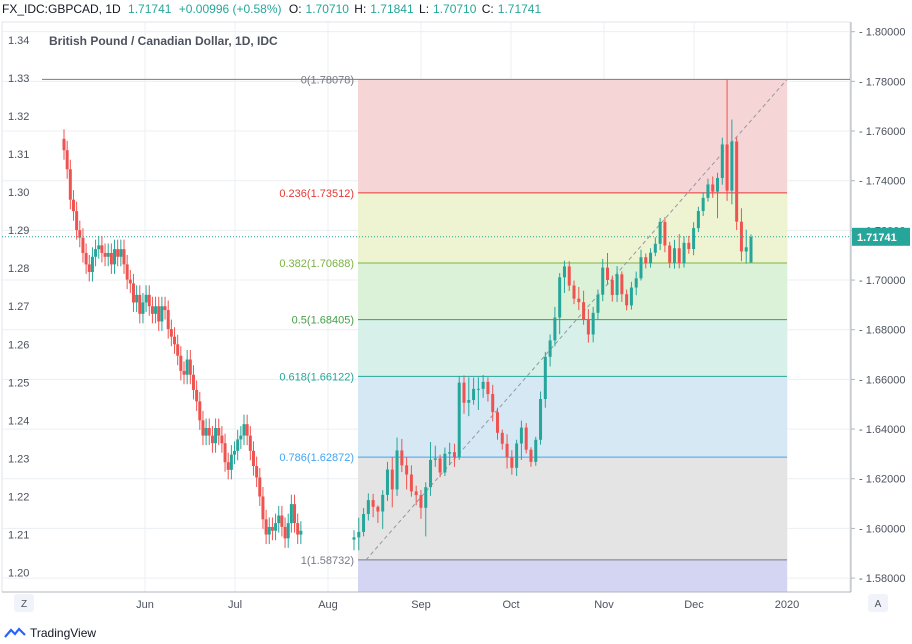 The width and height of the screenshot is (912, 644). I want to click on last-price: 1.71741, so click(150, 9).